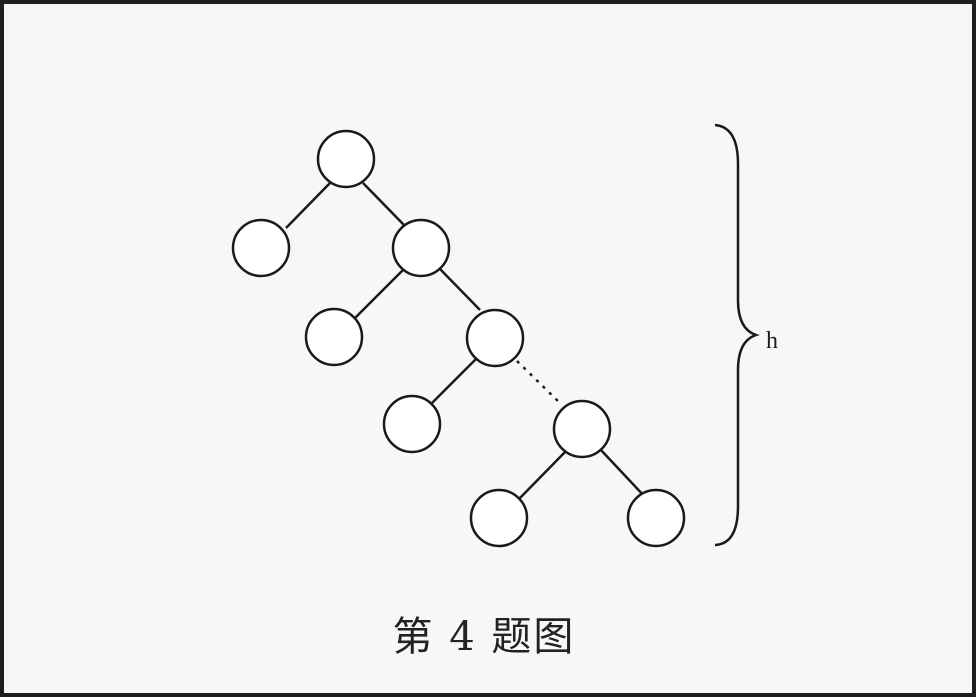 This screenshot has width=976, height=697. Describe the element at coordinates (772, 341) in the screenshot. I see `height-label: h` at that location.